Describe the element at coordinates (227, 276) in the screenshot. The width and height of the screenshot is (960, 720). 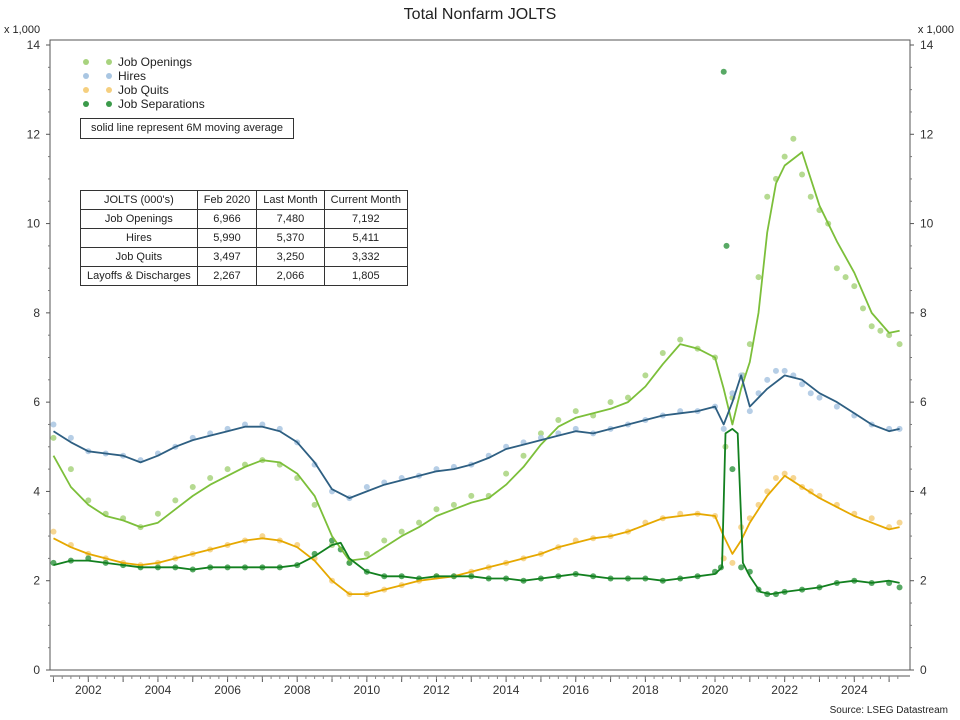
I see `table-cell: 2,267` at that location.